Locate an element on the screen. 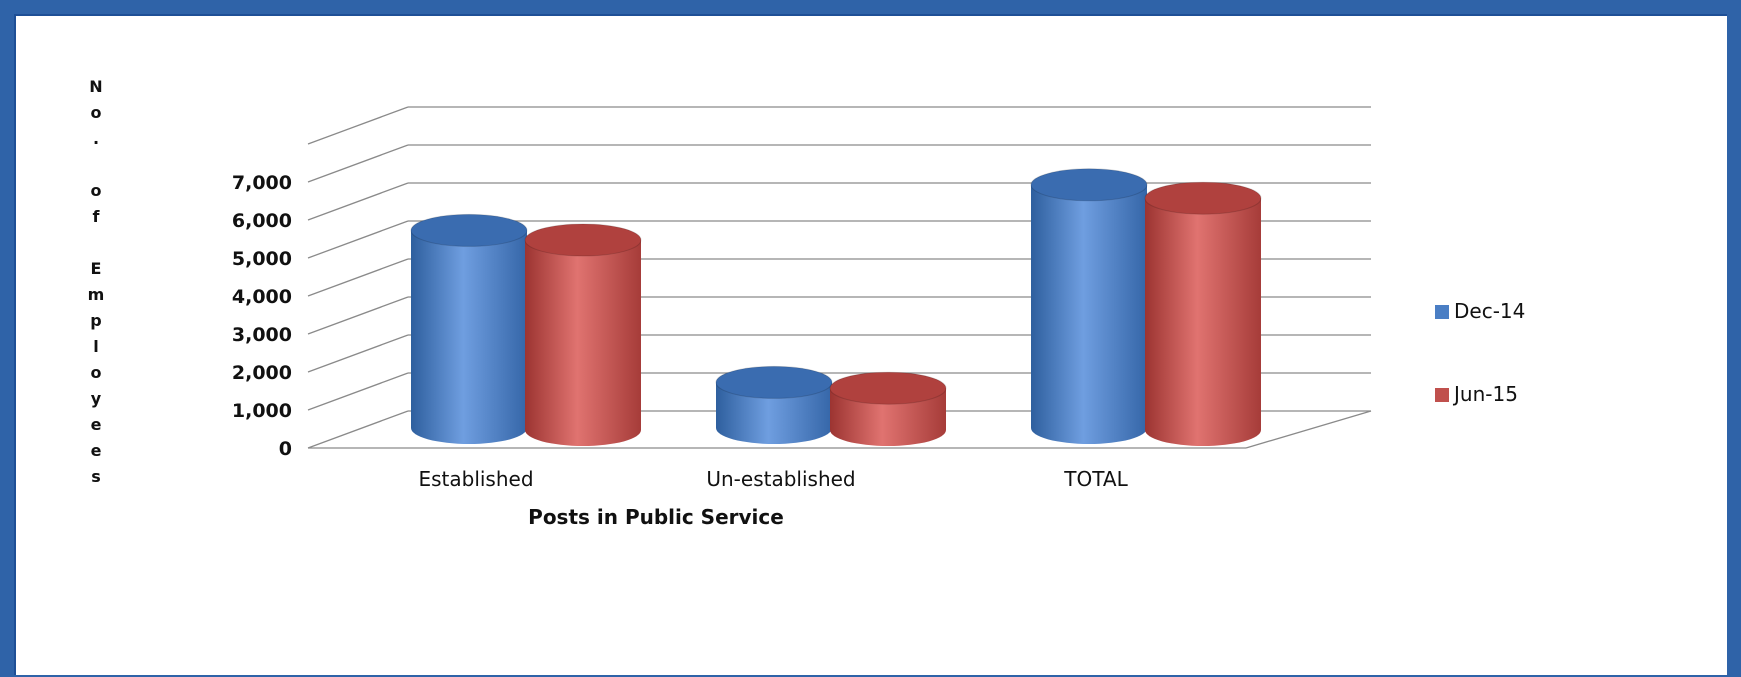  y-axis-title-letter: E is located at coordinates (96, 268).